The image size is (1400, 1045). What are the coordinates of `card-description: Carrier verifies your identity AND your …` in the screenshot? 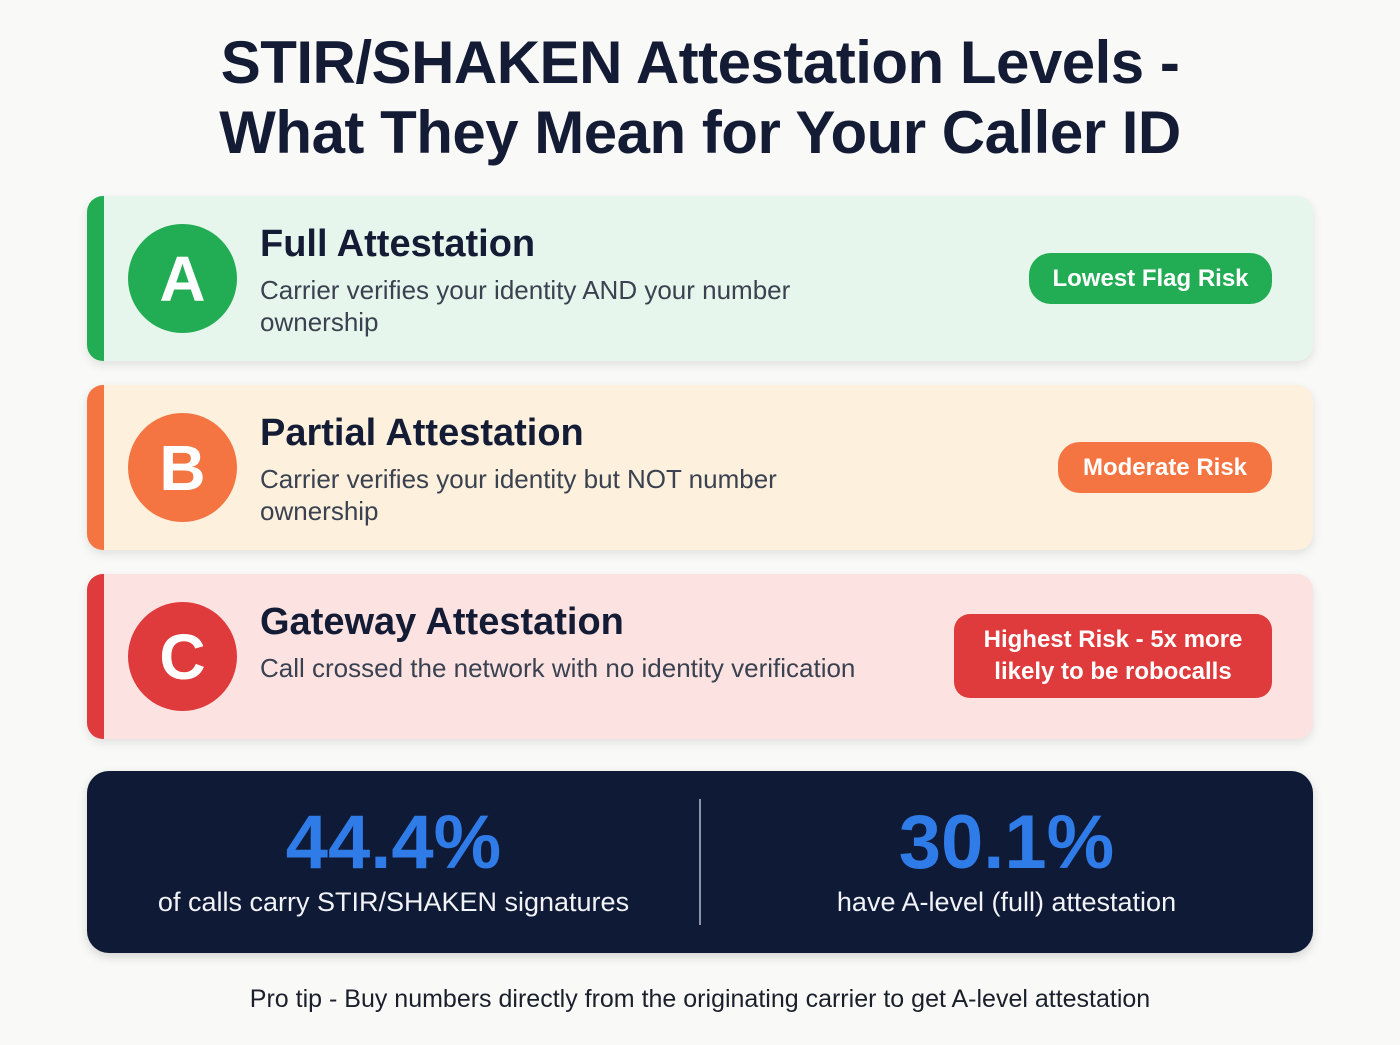 It's located at (525, 306).